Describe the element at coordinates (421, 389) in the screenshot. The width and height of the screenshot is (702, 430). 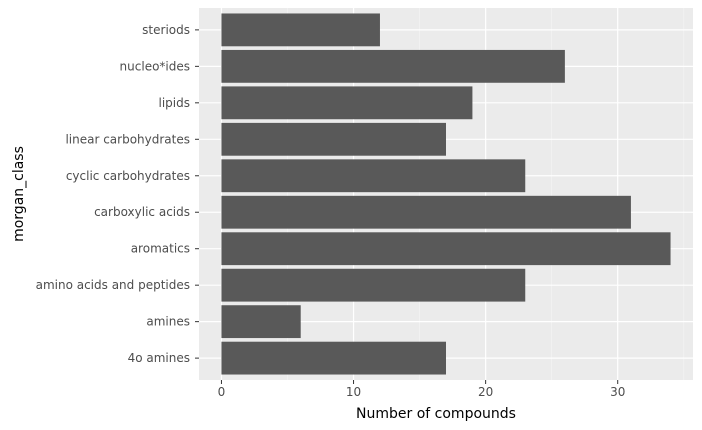
I see `x-axis: 0 10 20 30` at that location.